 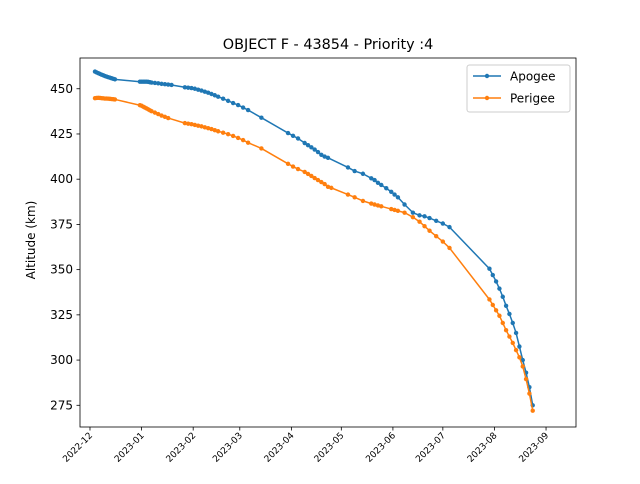 What do you see at coordinates (61, 315) in the screenshot?
I see `y-tick-label: 325` at bounding box center [61, 315].